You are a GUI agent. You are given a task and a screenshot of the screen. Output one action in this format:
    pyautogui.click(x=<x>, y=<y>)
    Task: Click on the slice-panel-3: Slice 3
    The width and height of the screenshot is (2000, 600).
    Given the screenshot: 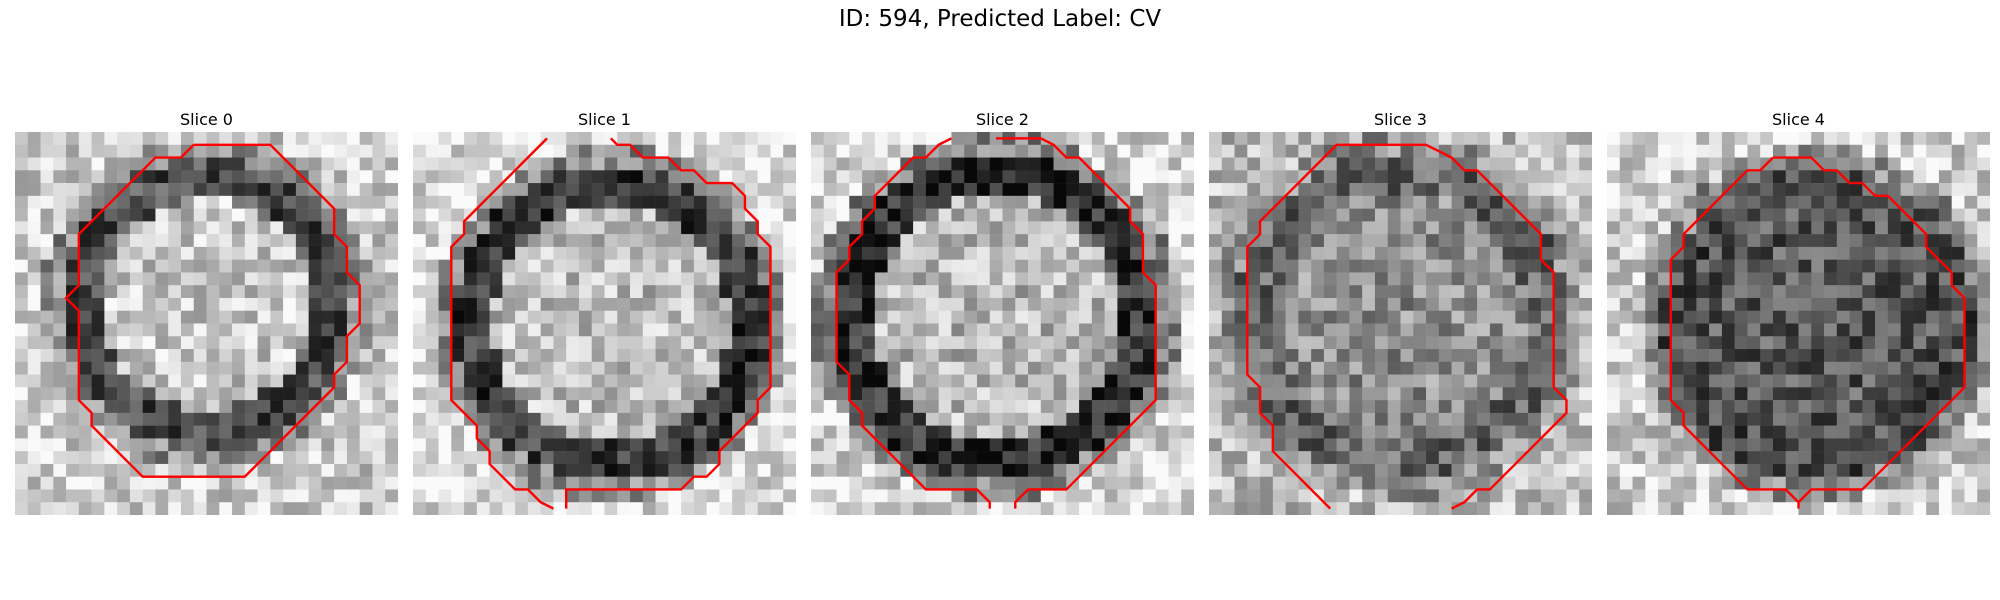 What is the action you would take?
    pyautogui.click(x=1400, y=311)
    